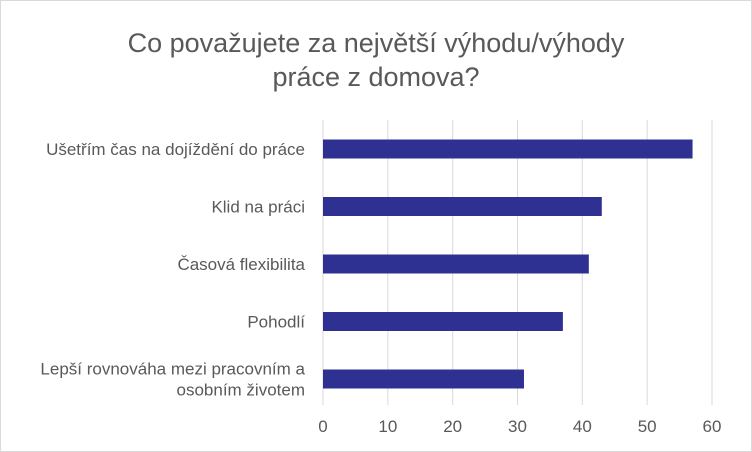  What do you see at coordinates (376, 77) in the screenshot?
I see `chart-title-line-2: práce z domova?` at bounding box center [376, 77].